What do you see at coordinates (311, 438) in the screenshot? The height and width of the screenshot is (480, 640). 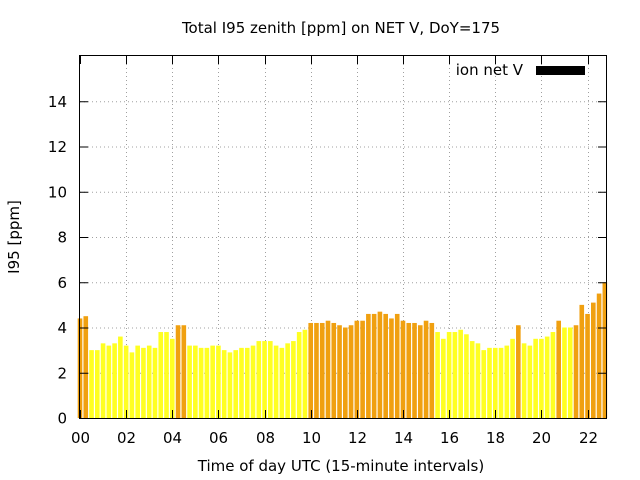 I see `x-tick-label: 10` at bounding box center [311, 438].